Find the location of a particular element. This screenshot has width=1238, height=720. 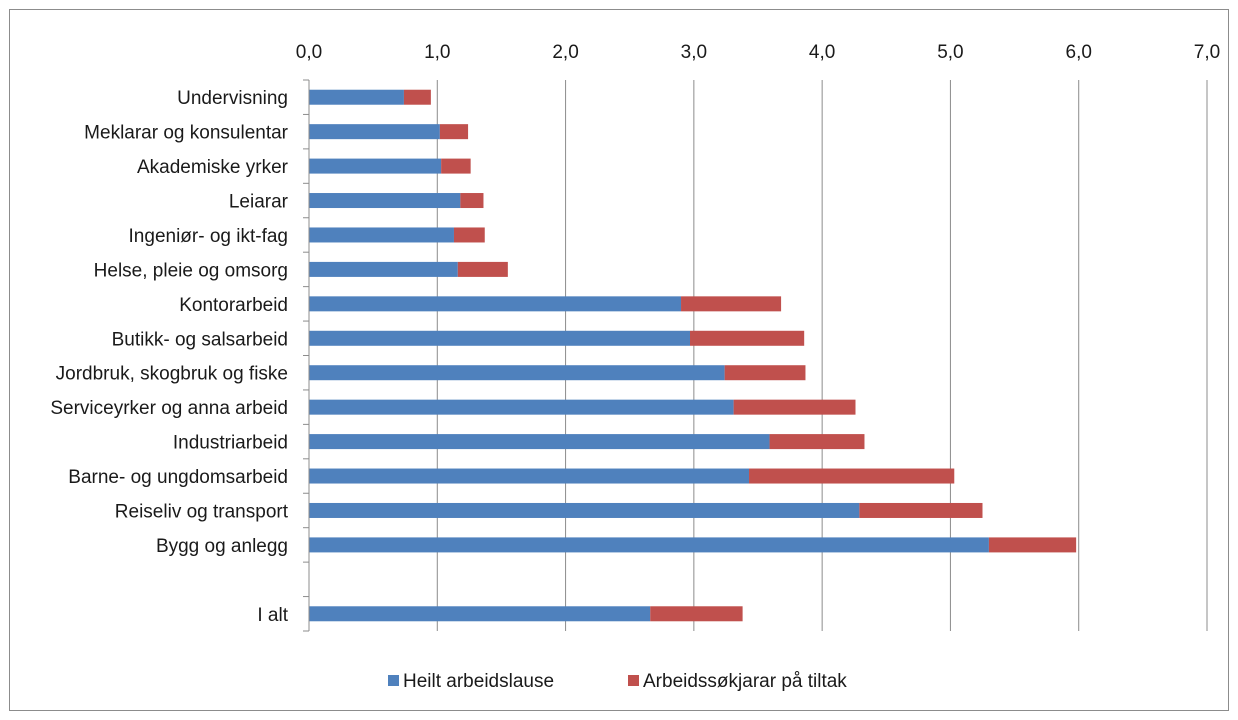

category-label: Kontorarbeid is located at coordinates (233, 305).